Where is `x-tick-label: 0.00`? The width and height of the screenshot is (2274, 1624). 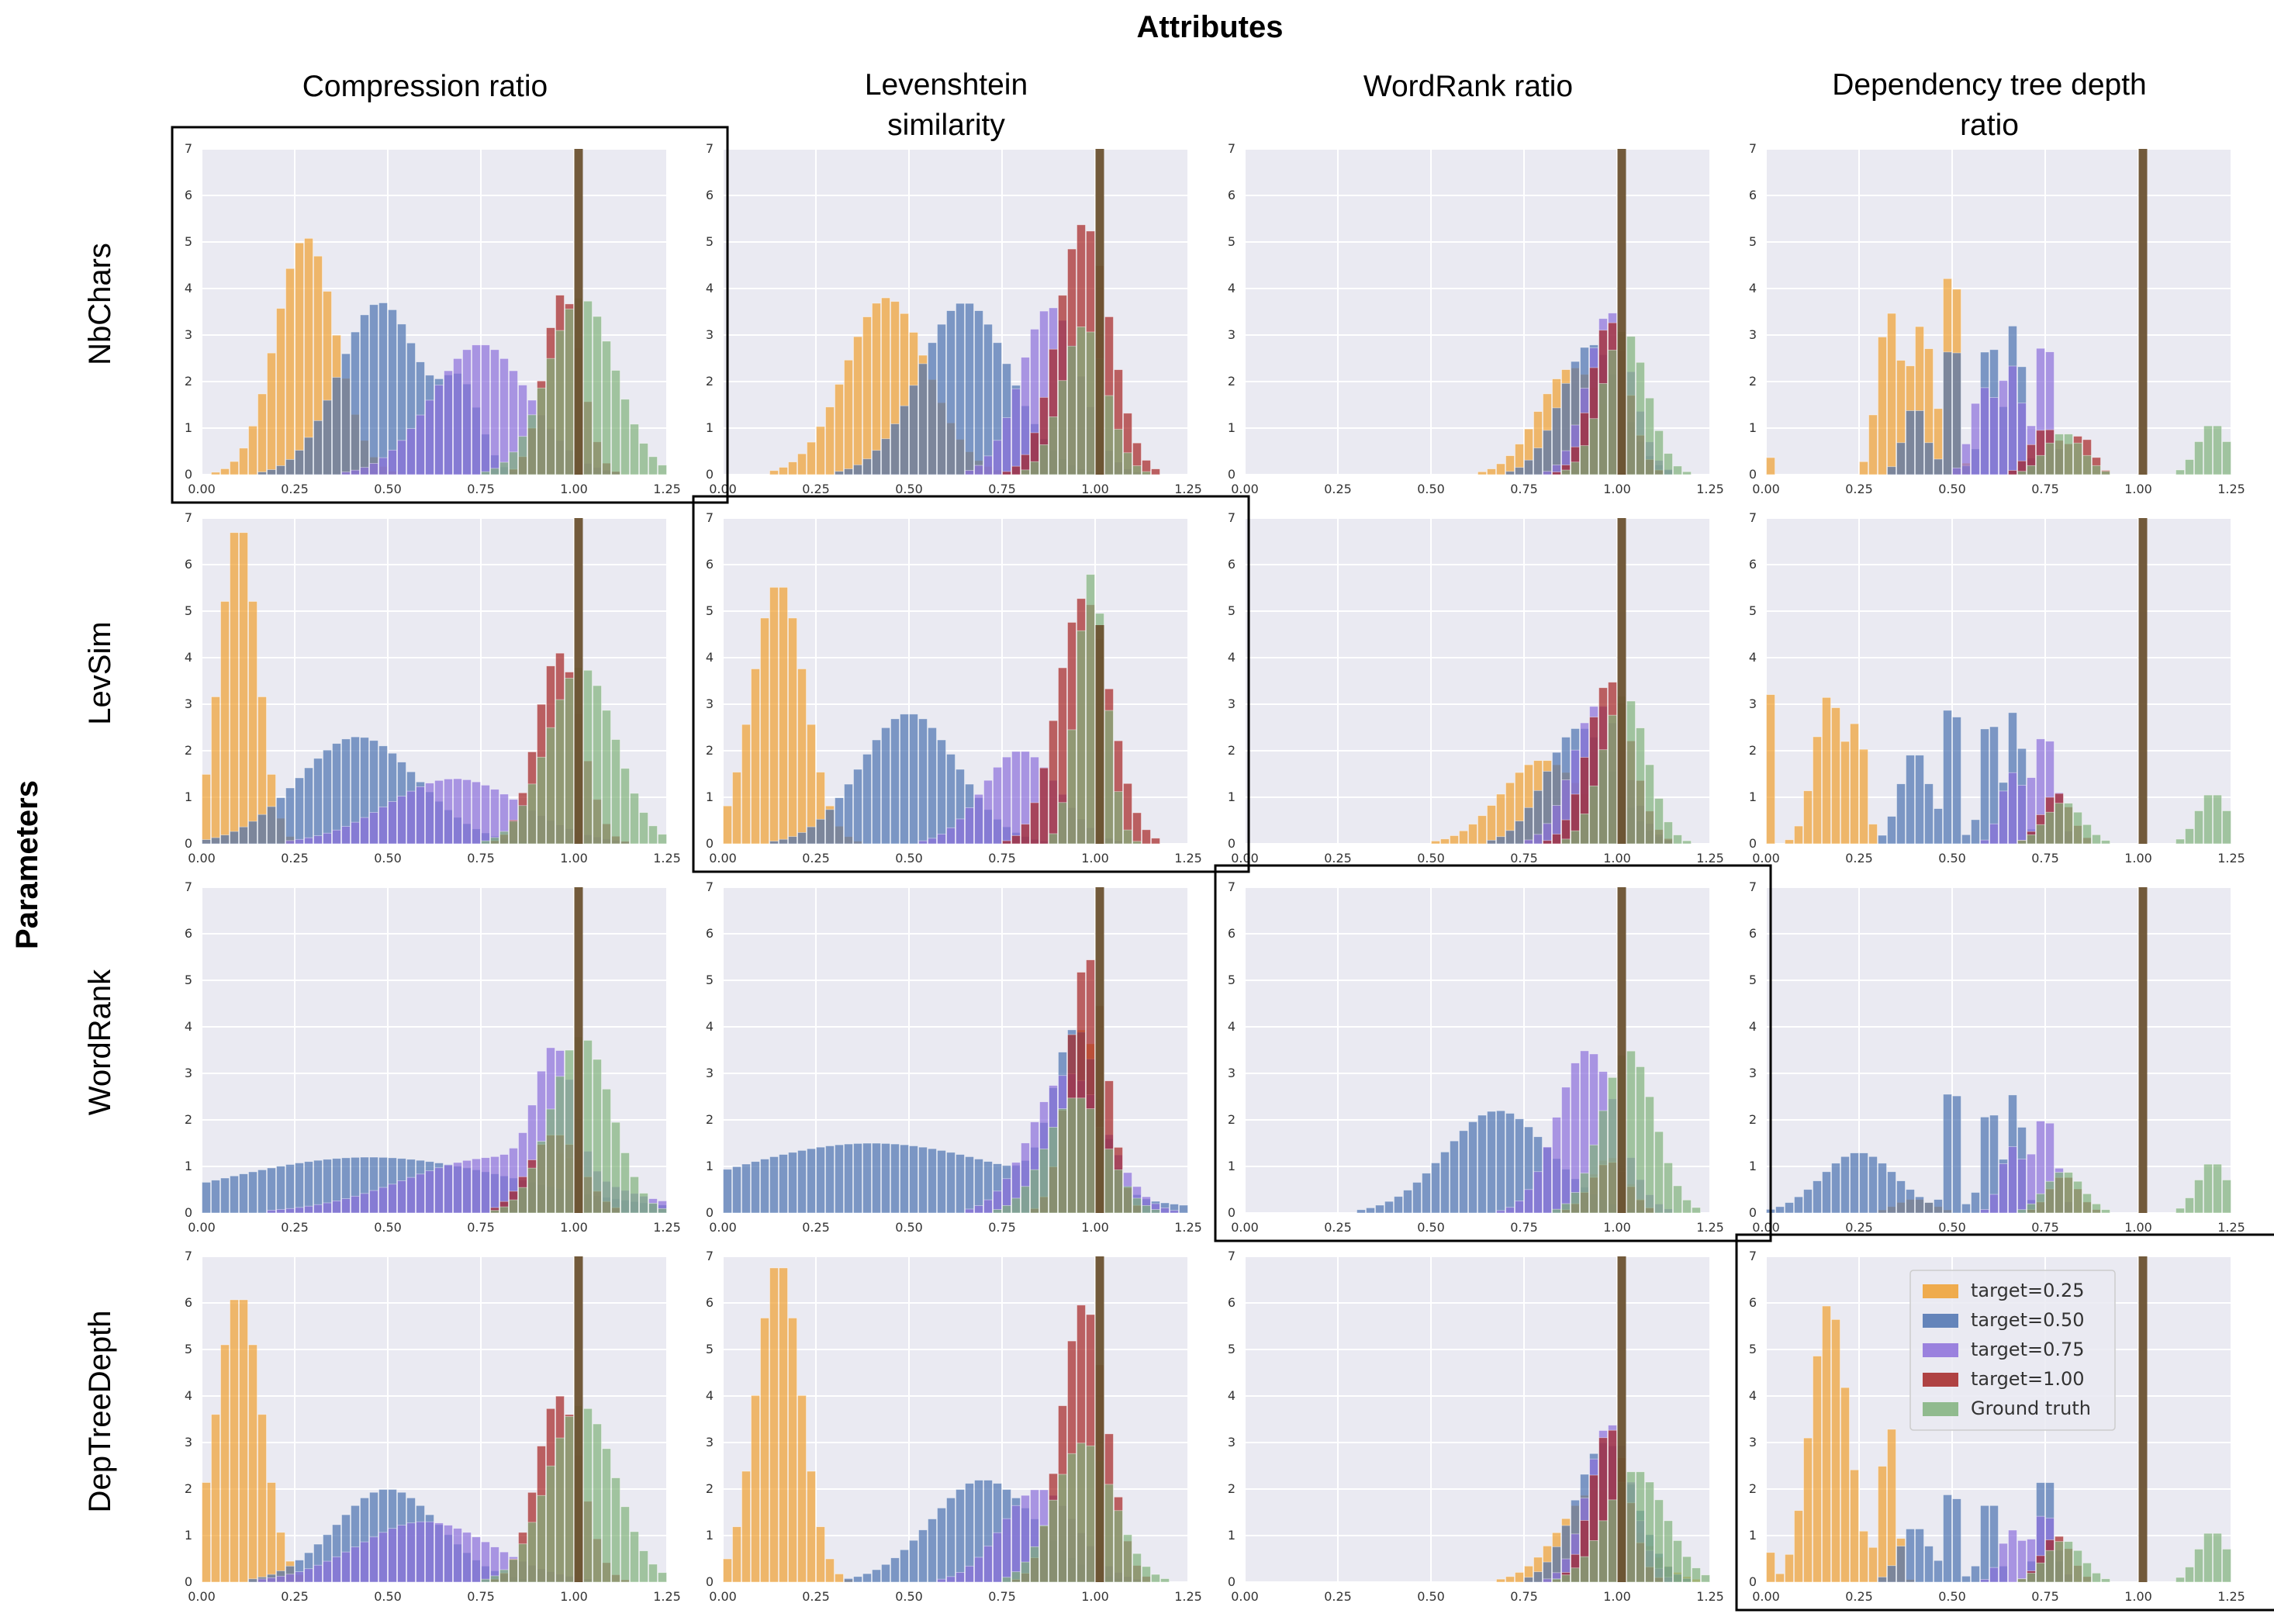 x-tick-label: 0.00 is located at coordinates (723, 1596).